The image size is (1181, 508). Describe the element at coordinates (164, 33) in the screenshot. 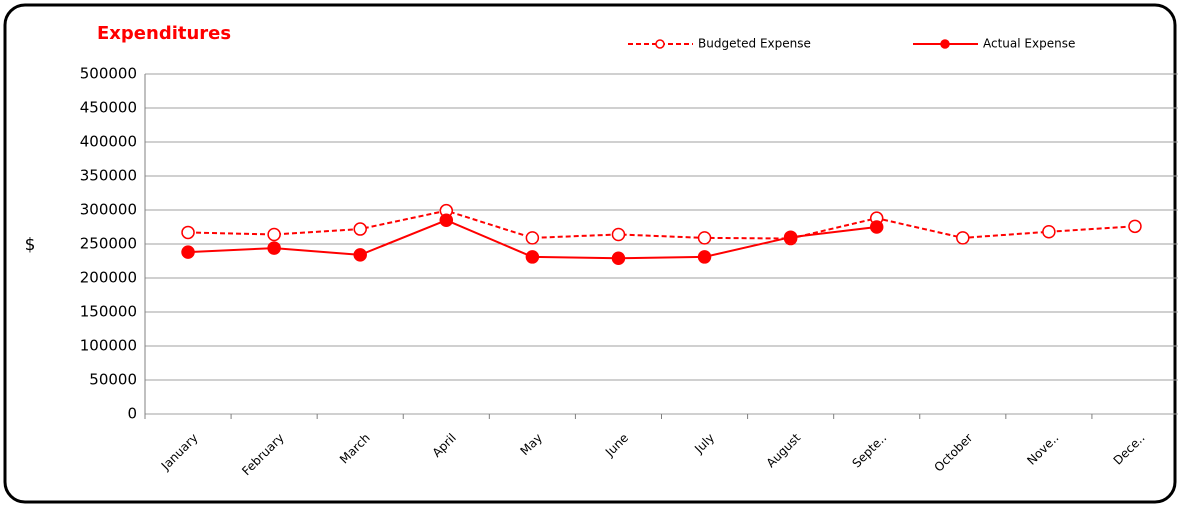

I see `chart-title: Expenditures` at that location.